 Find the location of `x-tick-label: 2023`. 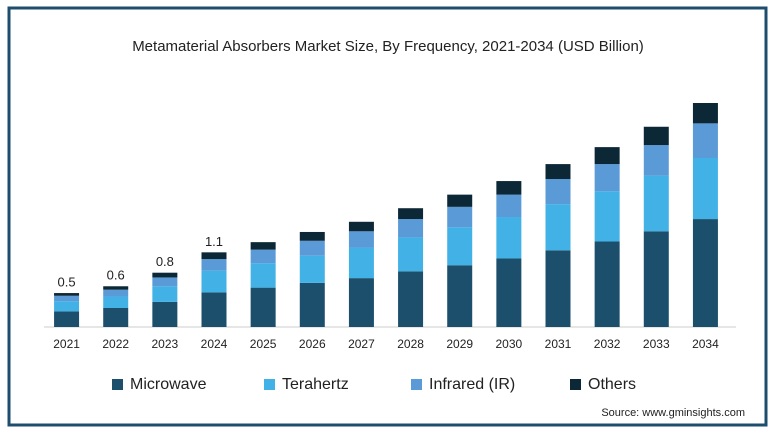

x-tick-label: 2023 is located at coordinates (165, 344).